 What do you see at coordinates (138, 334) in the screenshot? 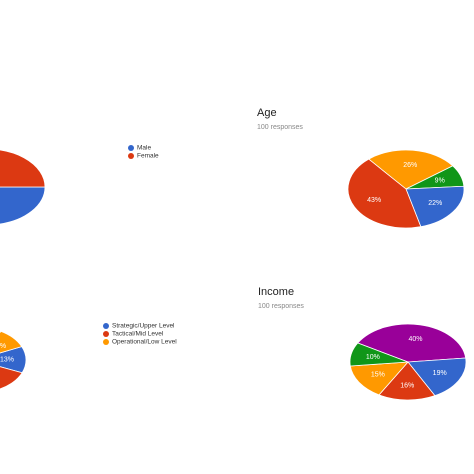
I see `legend-label: Tactical/Mid Level` at bounding box center [138, 334].